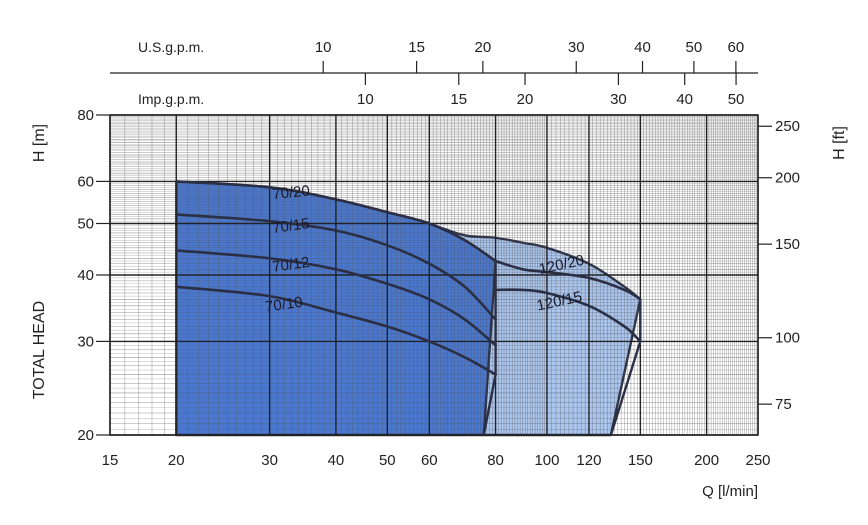  Describe the element at coordinates (483, 47) in the screenshot. I see `us-gpm-tick-label: 20` at that location.